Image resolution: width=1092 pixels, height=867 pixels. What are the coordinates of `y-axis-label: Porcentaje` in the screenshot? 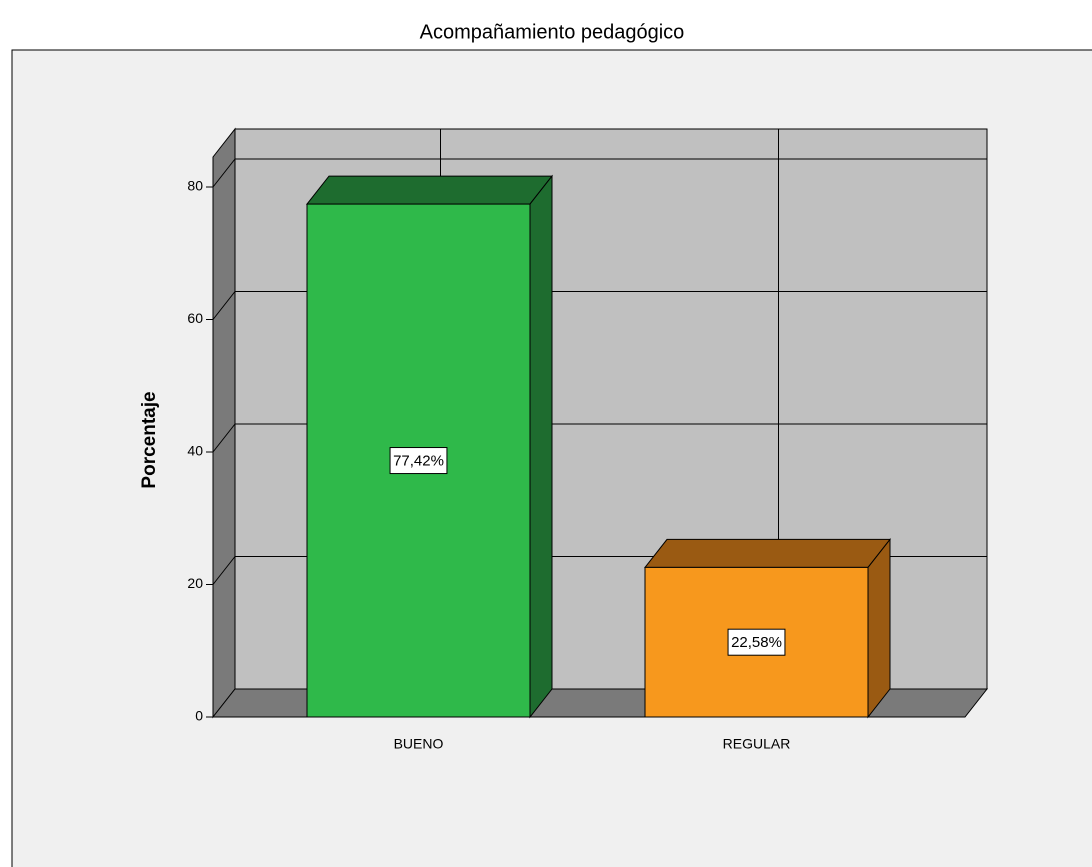 It's located at (149, 439).